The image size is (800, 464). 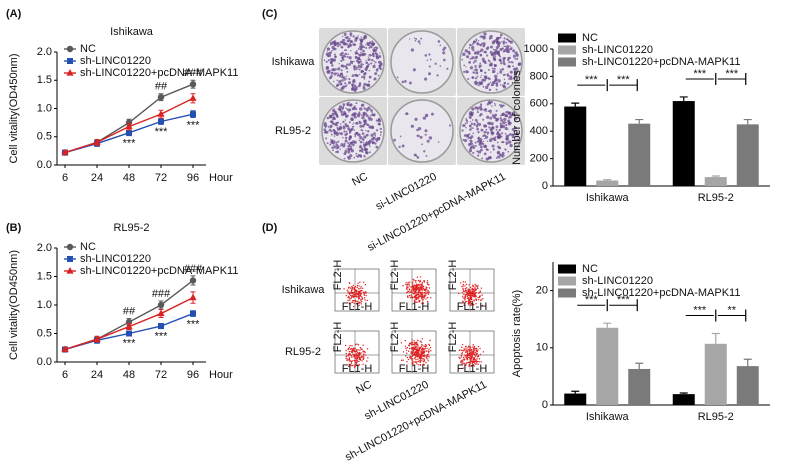 What do you see at coordinates (161, 375) in the screenshot?
I see `x-tick-label: 72` at bounding box center [161, 375].